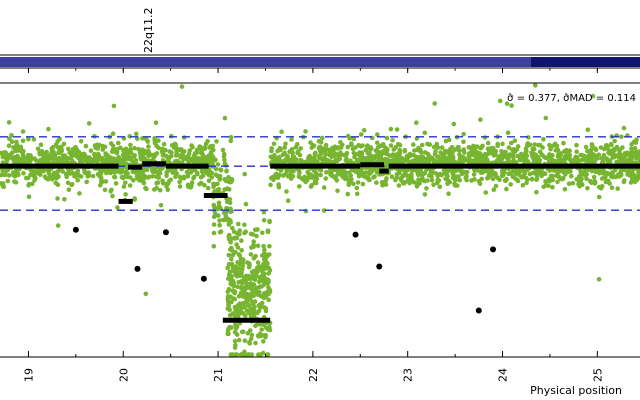 The width and height of the screenshot is (640, 400). What do you see at coordinates (576, 390) in the screenshot?
I see `x-axis-label: Physical position` at bounding box center [576, 390].